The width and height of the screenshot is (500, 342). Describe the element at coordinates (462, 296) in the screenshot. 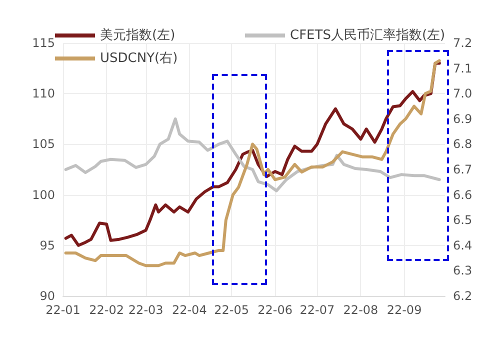

I see `y2-tick-label: 6.2` at that location.